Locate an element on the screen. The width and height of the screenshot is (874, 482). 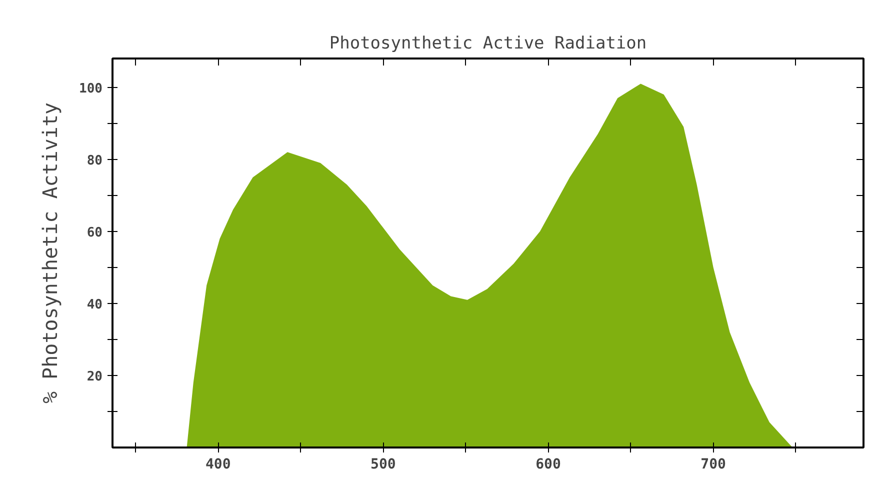
y-tick-label: 20 is located at coordinates (94, 376).